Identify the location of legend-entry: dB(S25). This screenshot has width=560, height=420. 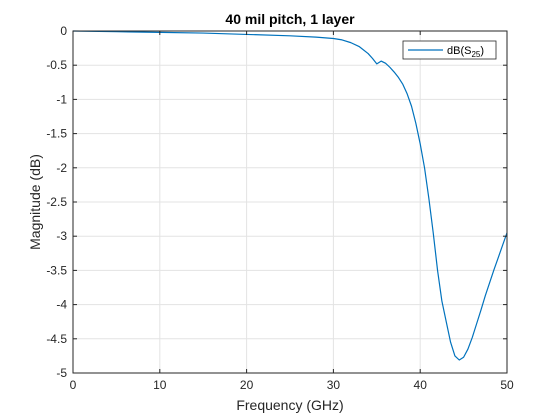
(465, 52).